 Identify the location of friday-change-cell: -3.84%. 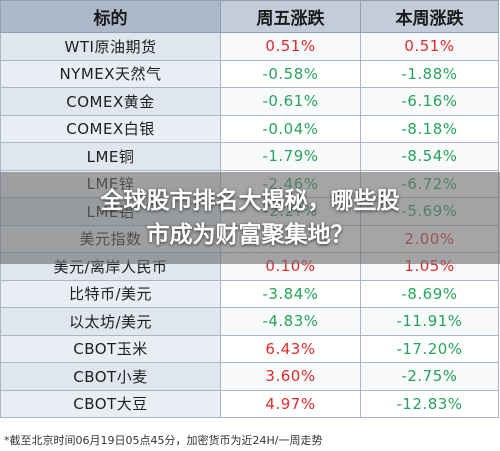
(290, 293).